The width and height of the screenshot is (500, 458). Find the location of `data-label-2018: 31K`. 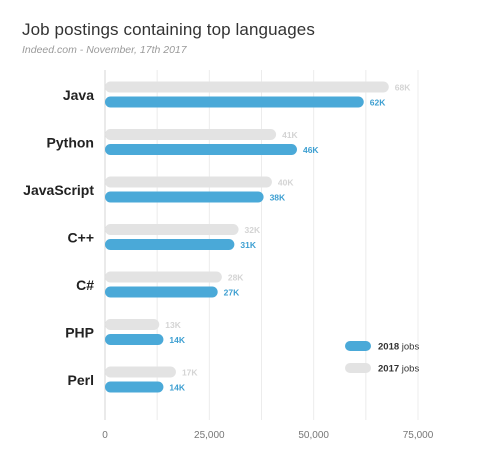

data-label-2018: 31K is located at coordinates (248, 245).